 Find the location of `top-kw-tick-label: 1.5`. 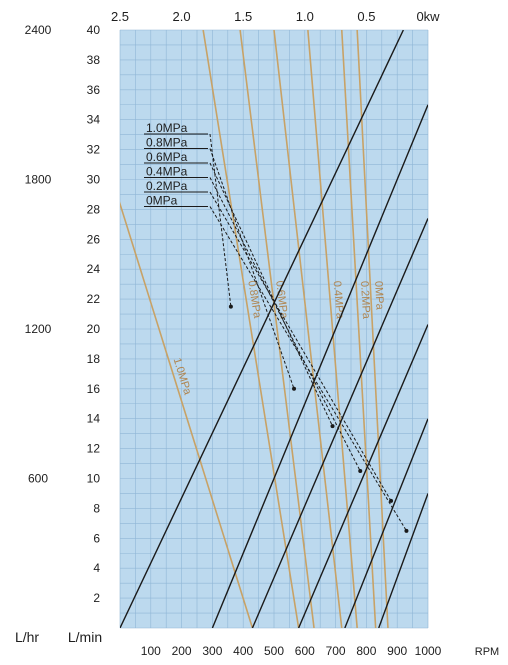

top-kw-tick-label: 1.5 is located at coordinates (243, 16).